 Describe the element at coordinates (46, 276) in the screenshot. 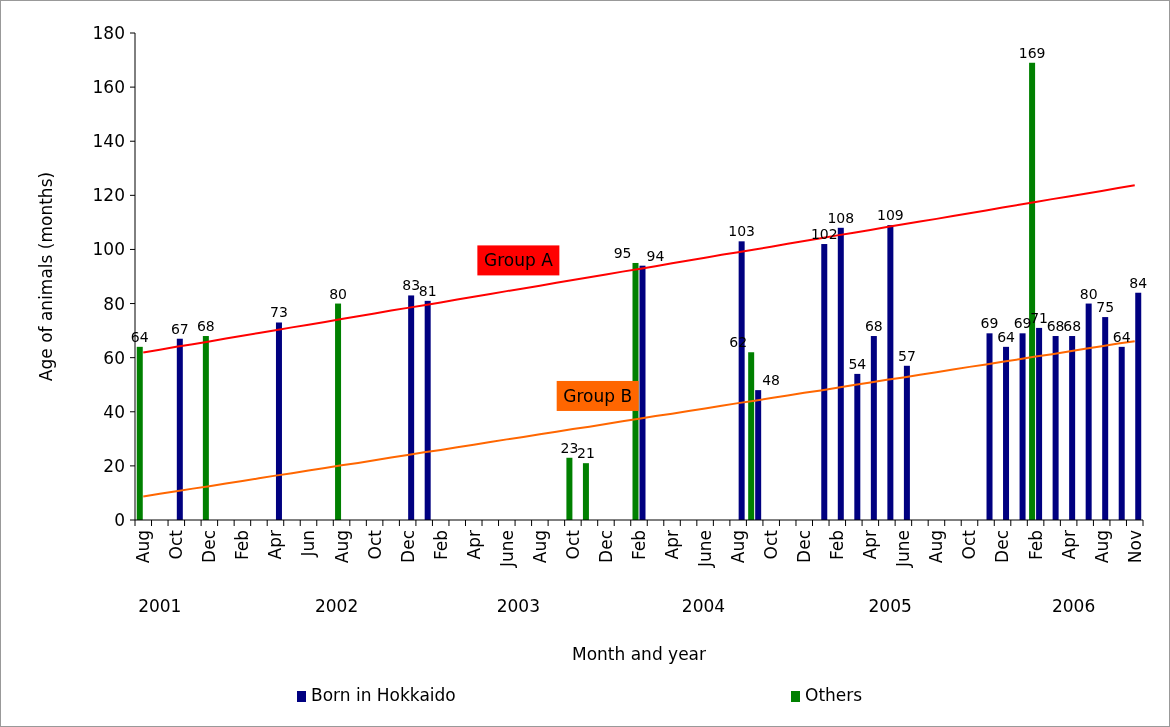

I see `y-axis-title: Age of animals (months)` at that location.